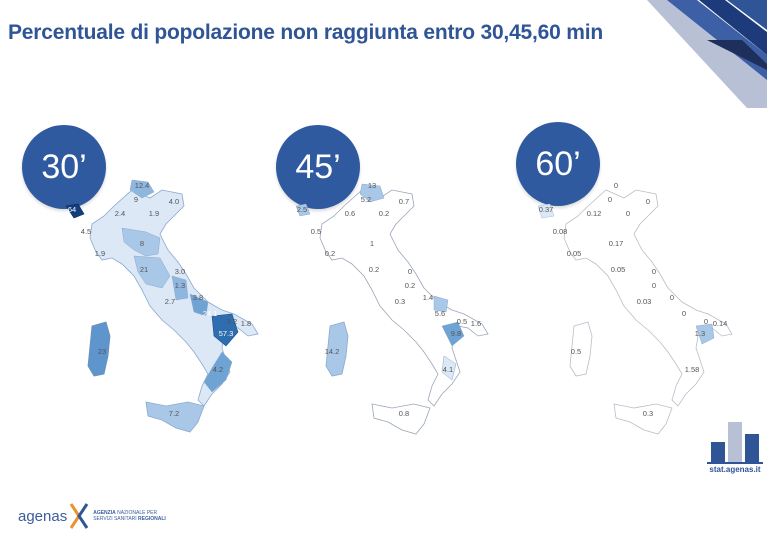 The width and height of the screenshot is (767, 536). I want to click on region-value-sic: 0.3, so click(648, 413).